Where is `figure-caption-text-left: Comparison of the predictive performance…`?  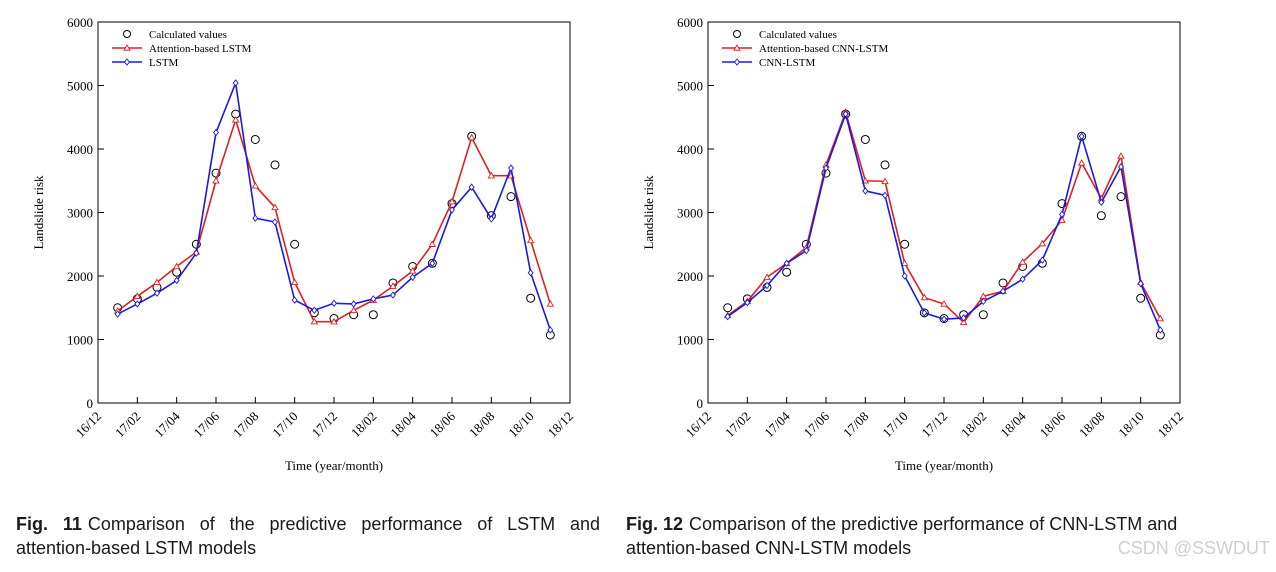
figure-caption-text-left: Comparison of the predictive performance… is located at coordinates (308, 536).